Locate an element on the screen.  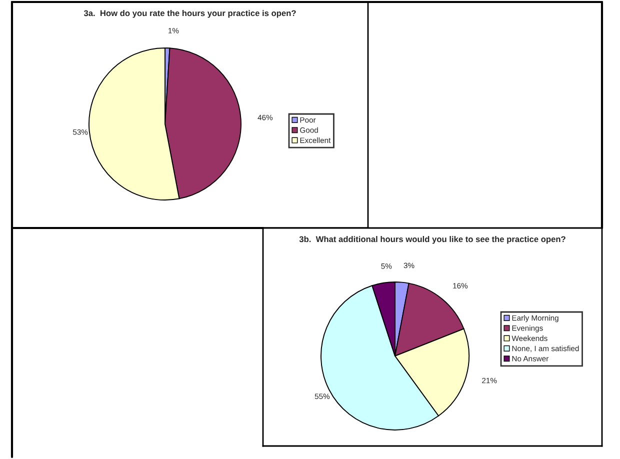
chart-title: 3b. What additional hours would you like to see the practice open? is located at coordinates (432, 240).